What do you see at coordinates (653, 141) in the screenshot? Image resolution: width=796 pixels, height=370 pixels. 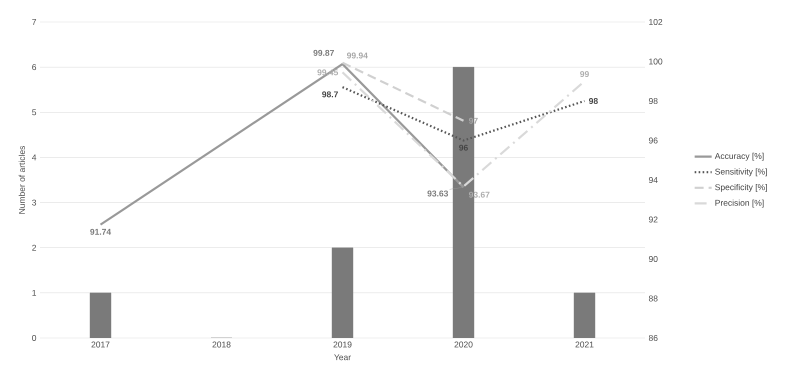 I see `y2-tick-label: 96` at bounding box center [653, 141].